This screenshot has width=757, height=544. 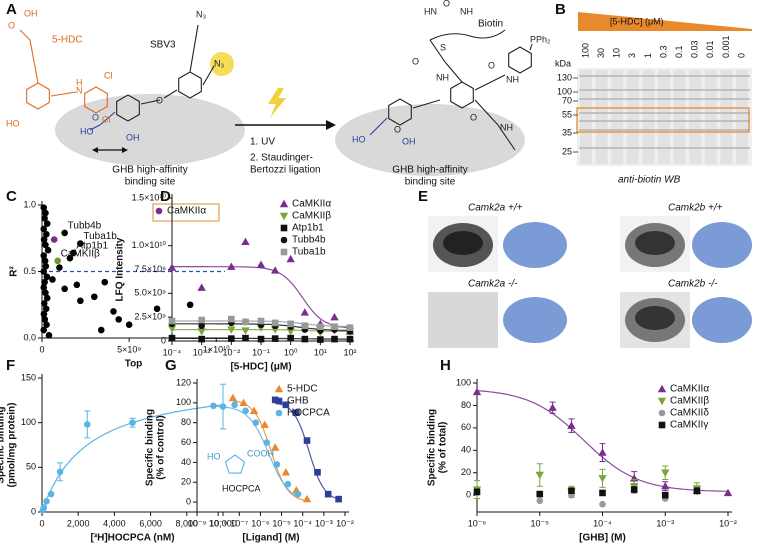 What do you see at coordinates (308, 413) in the screenshot?
I see `legend-label: HOCPCA` at bounding box center [308, 413].